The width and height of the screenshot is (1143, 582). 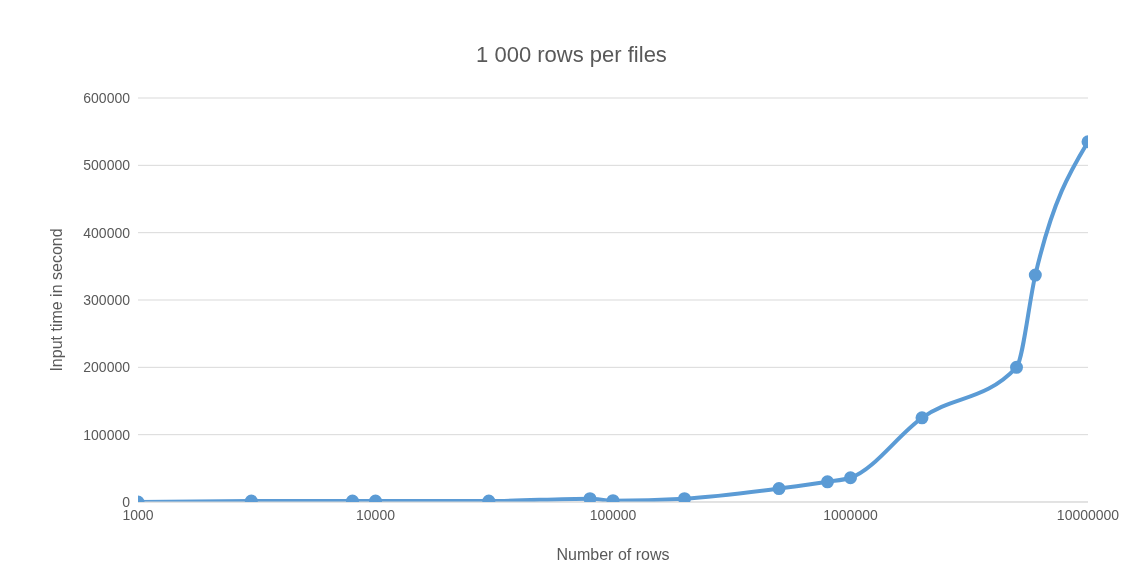 What do you see at coordinates (613, 554) in the screenshot?
I see `x-axis-title: Number of rows` at bounding box center [613, 554].